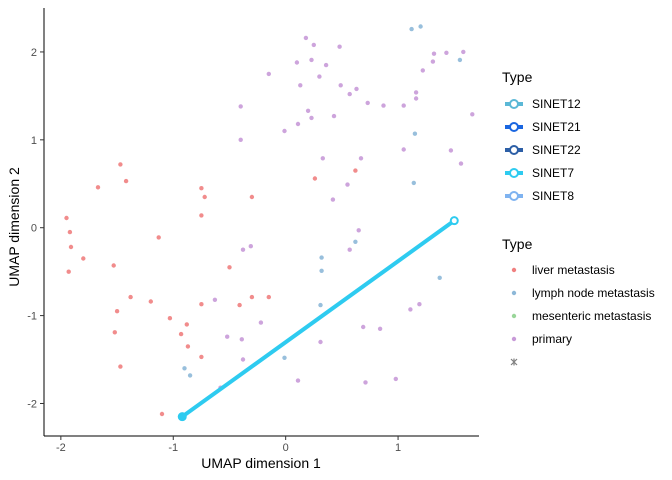  I want to click on x-tick-label: -1, so click(173, 448).